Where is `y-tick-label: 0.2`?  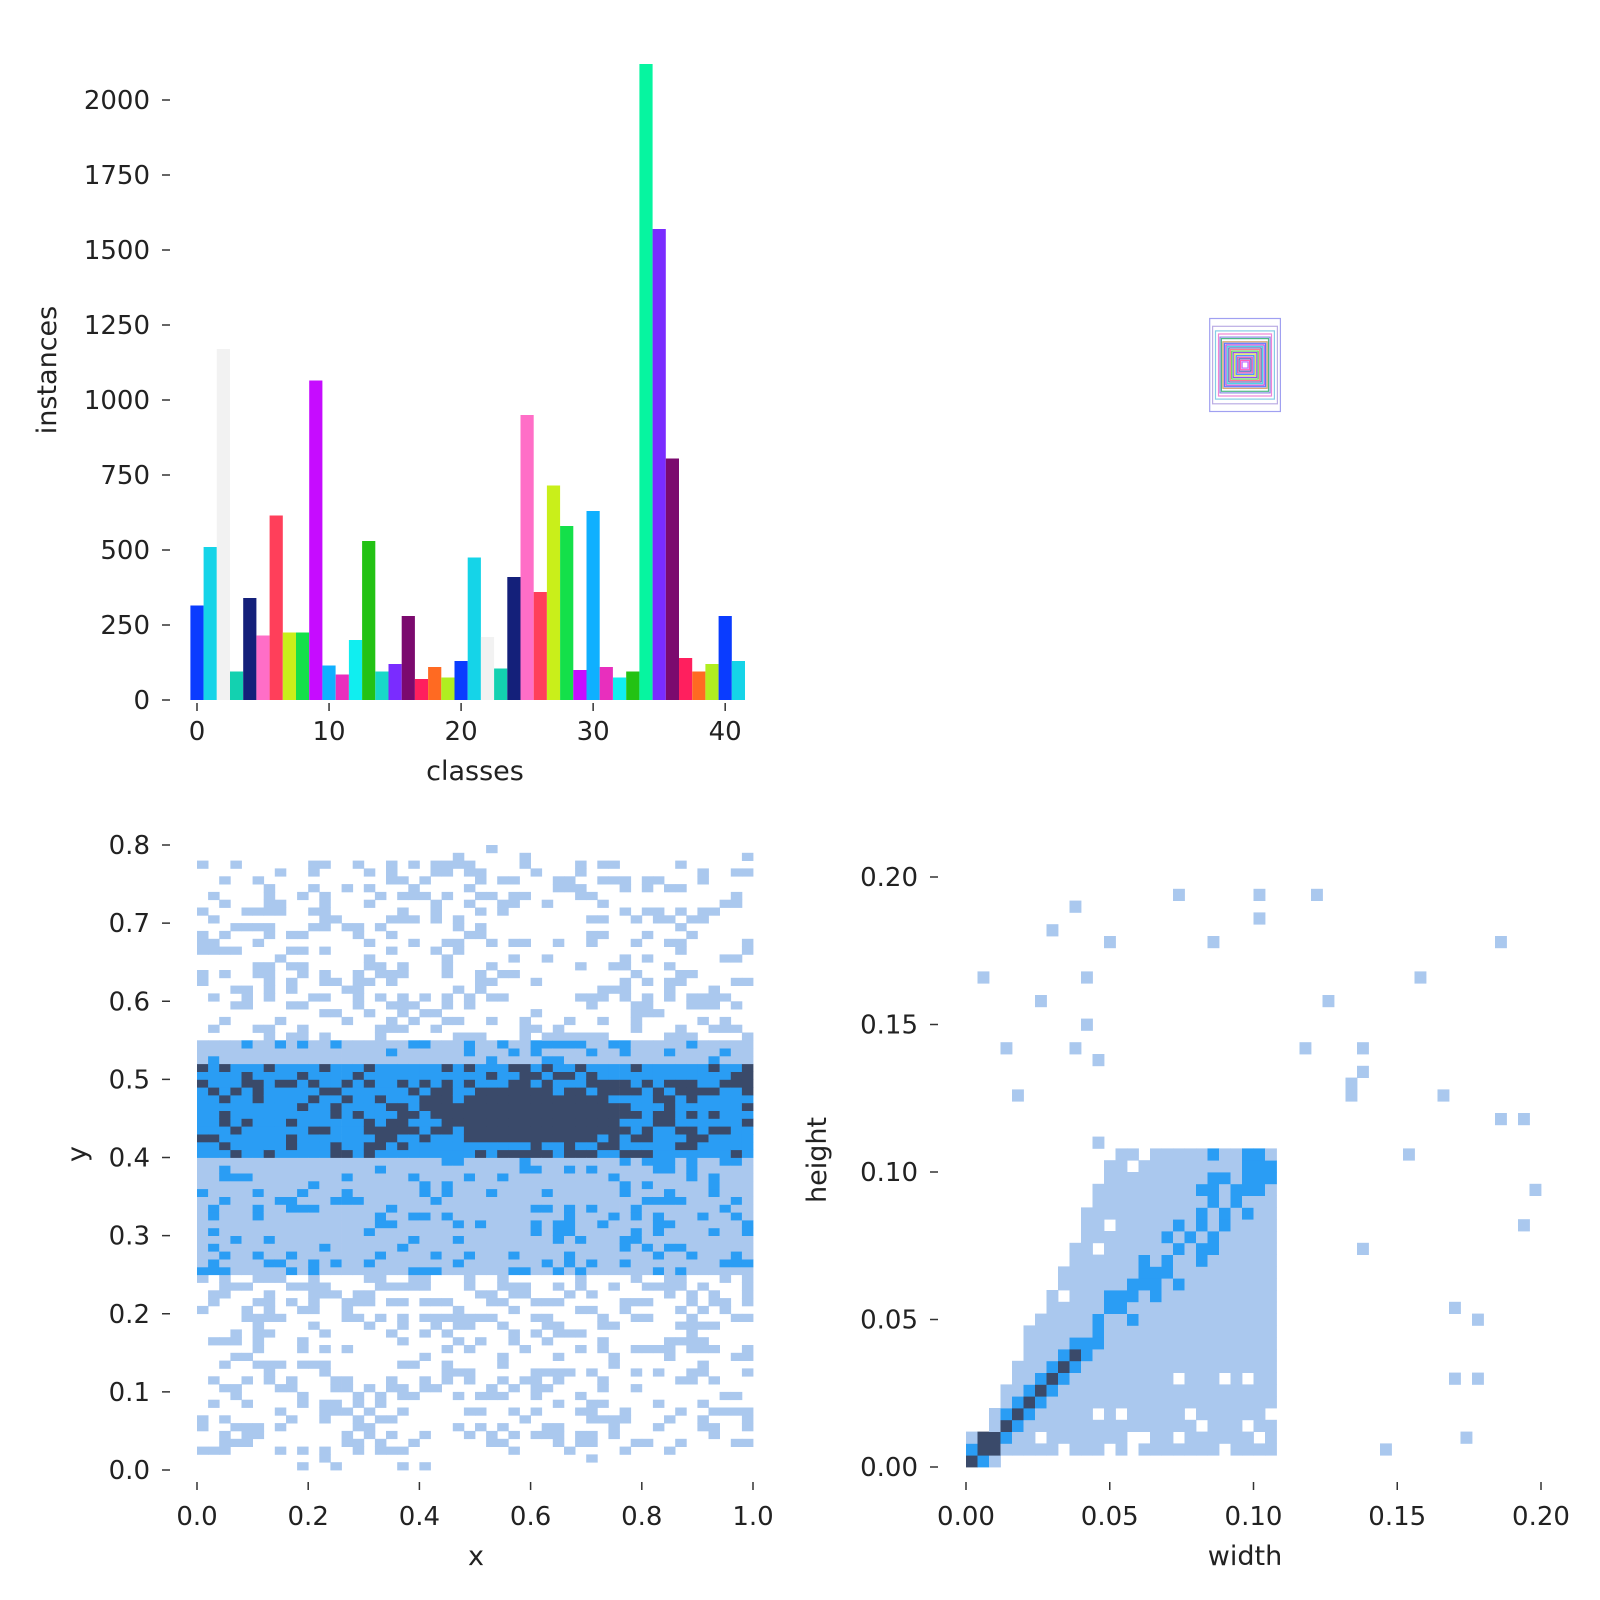 y-tick-label: 0.2 is located at coordinates (129, 1315).